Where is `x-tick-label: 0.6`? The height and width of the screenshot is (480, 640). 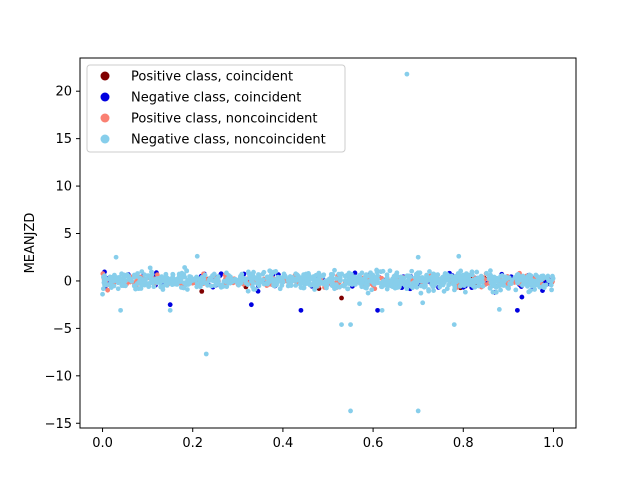
x-tick-label: 0.6 is located at coordinates (373, 443).